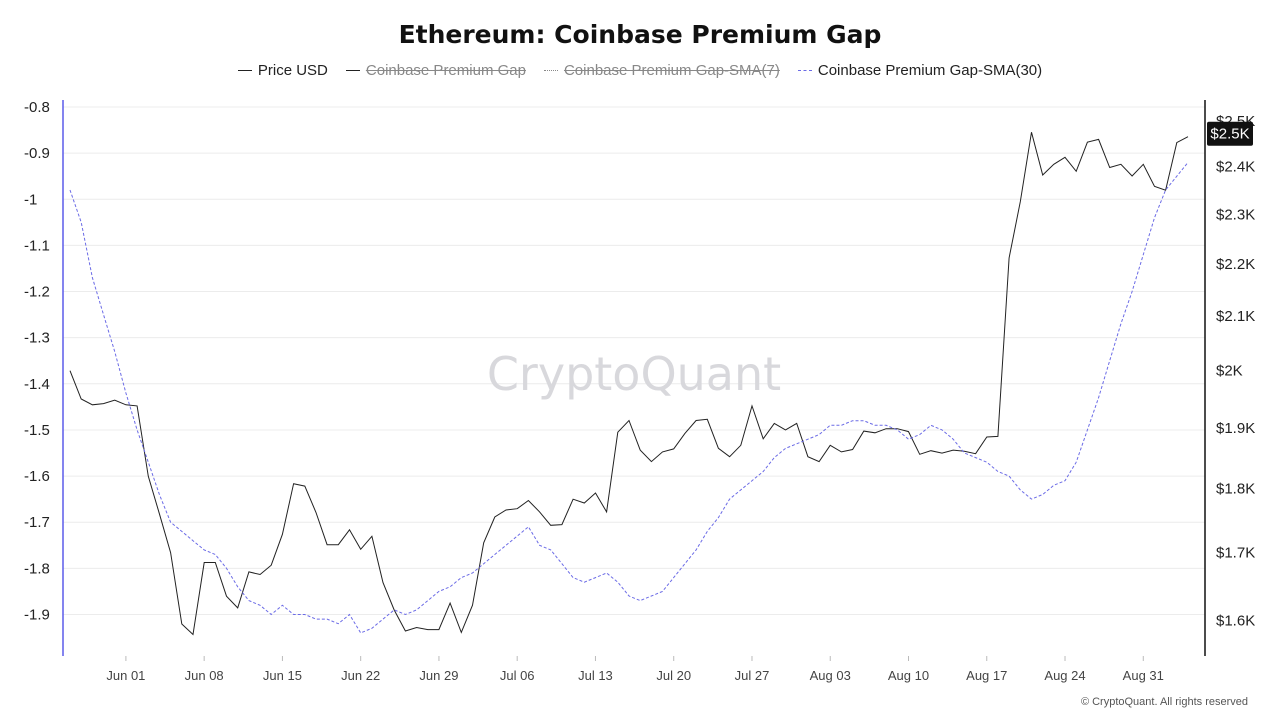  I want to click on legend-item-coinbase-premium-gap: Coinbase Premium Gap, so click(435, 70).